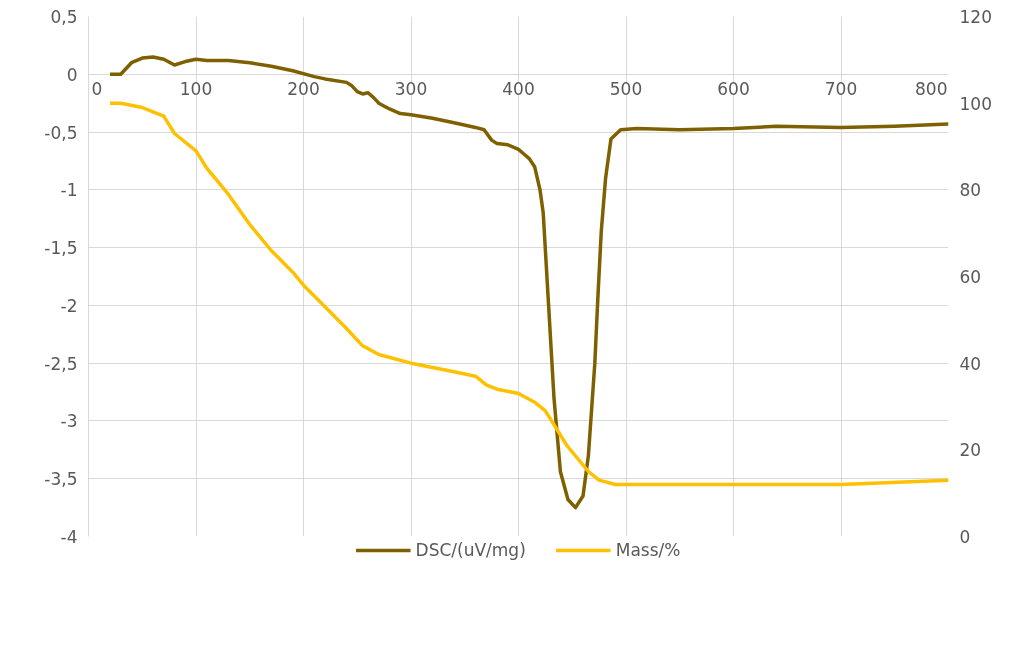  I want to click on y-tick-label: -1, so click(69, 190).